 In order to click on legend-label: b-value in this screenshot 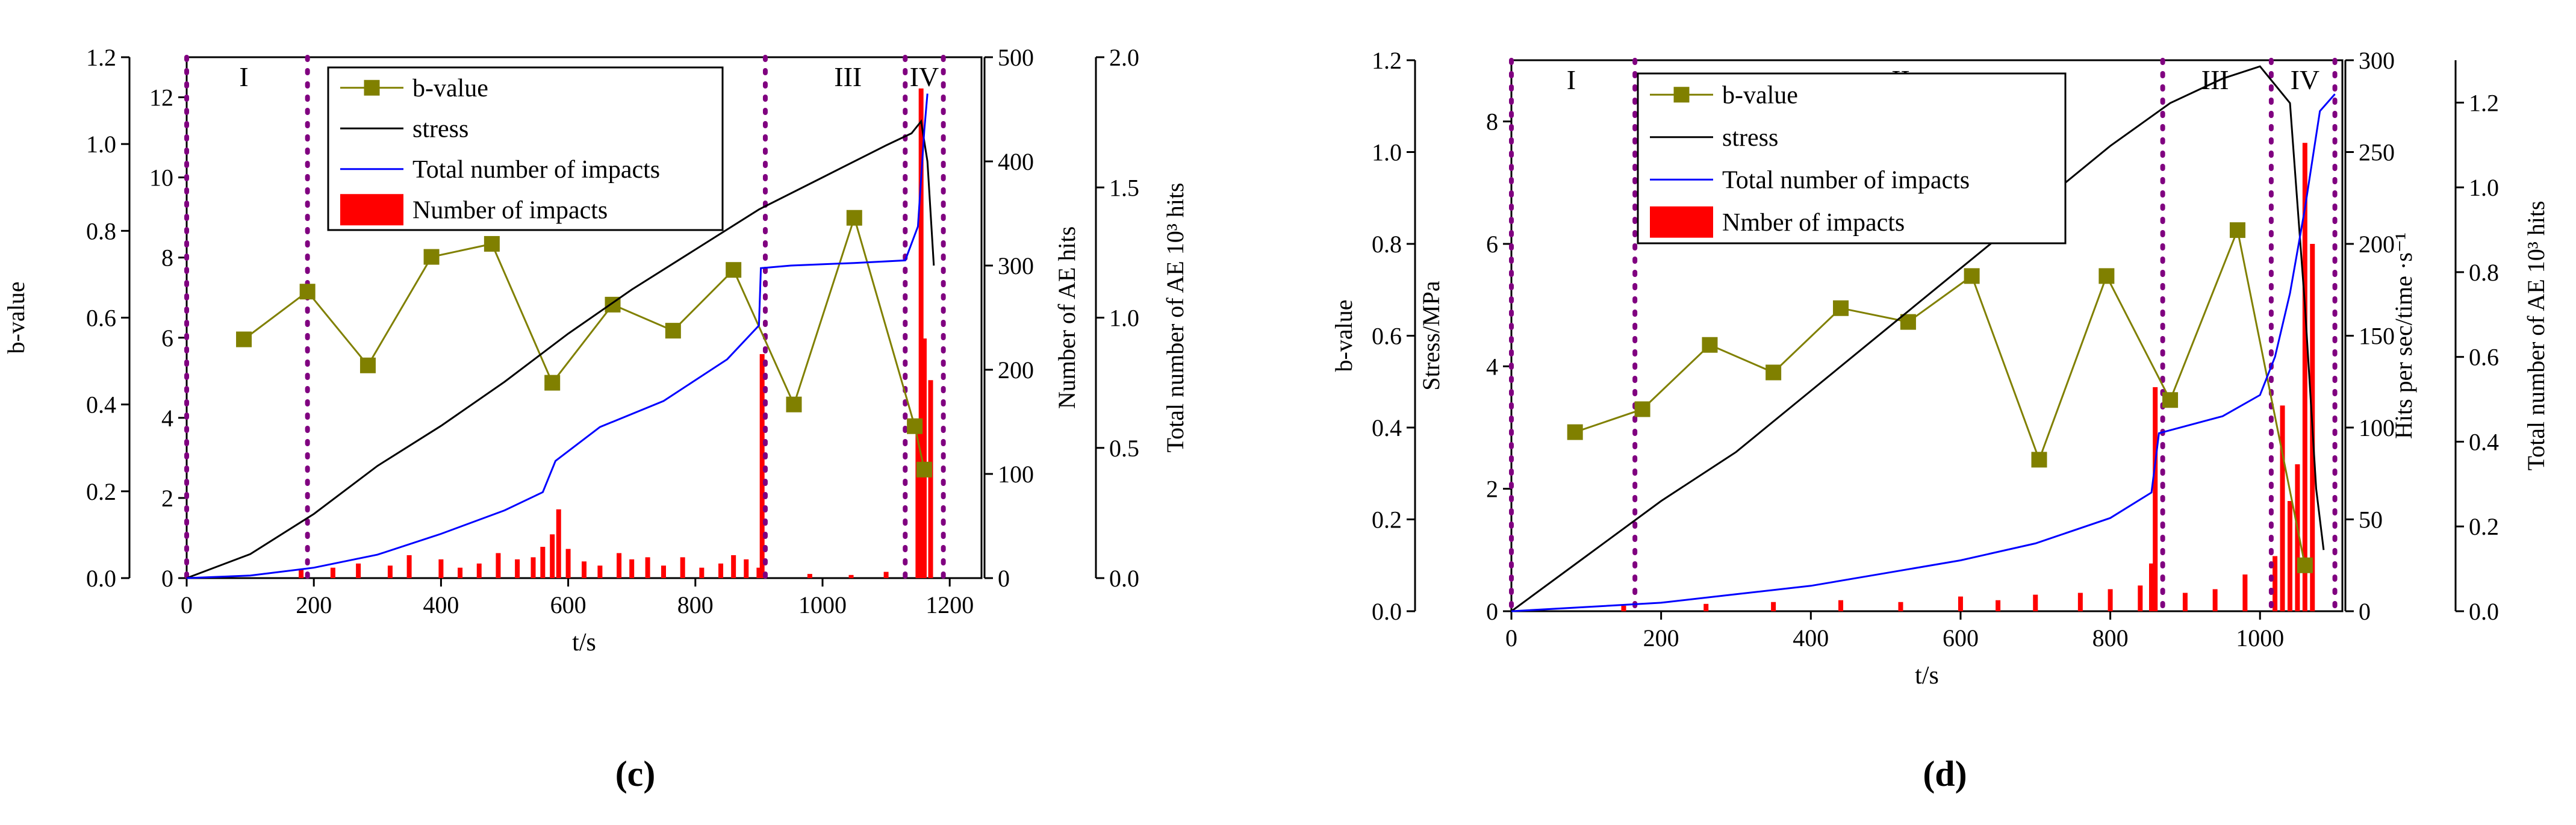, I will do `click(450, 88)`.